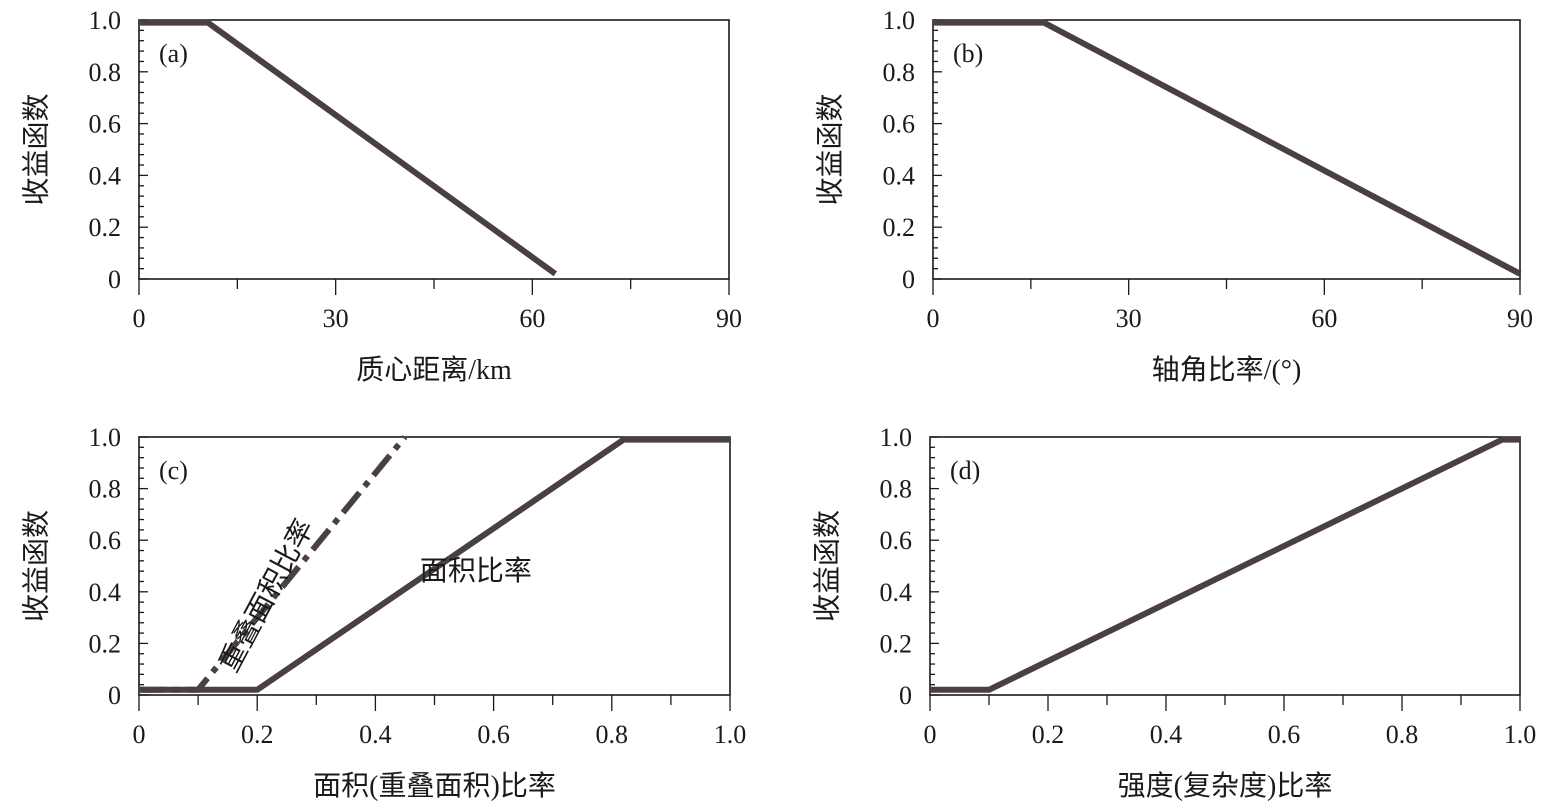  Describe the element at coordinates (1225, 786) in the screenshot. I see `x-axis-title: 强度(复杂度)比率` at that location.